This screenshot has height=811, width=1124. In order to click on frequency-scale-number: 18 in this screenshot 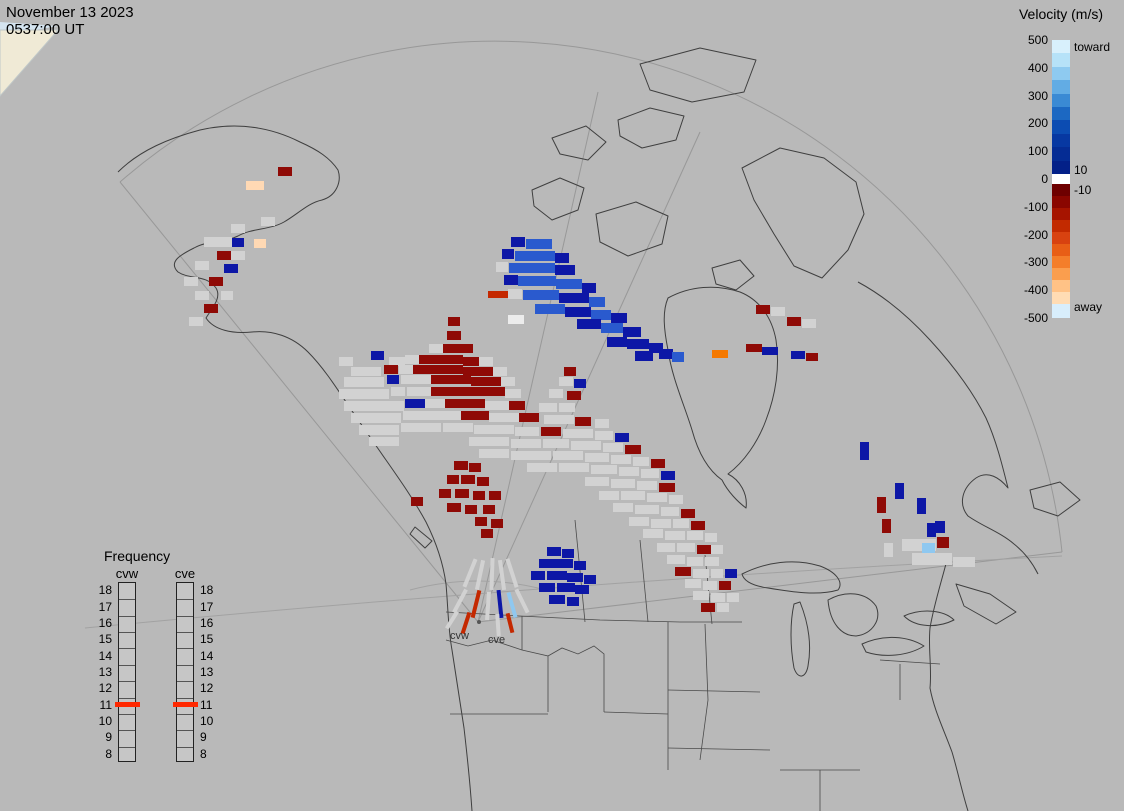, I will do `click(207, 590)`.